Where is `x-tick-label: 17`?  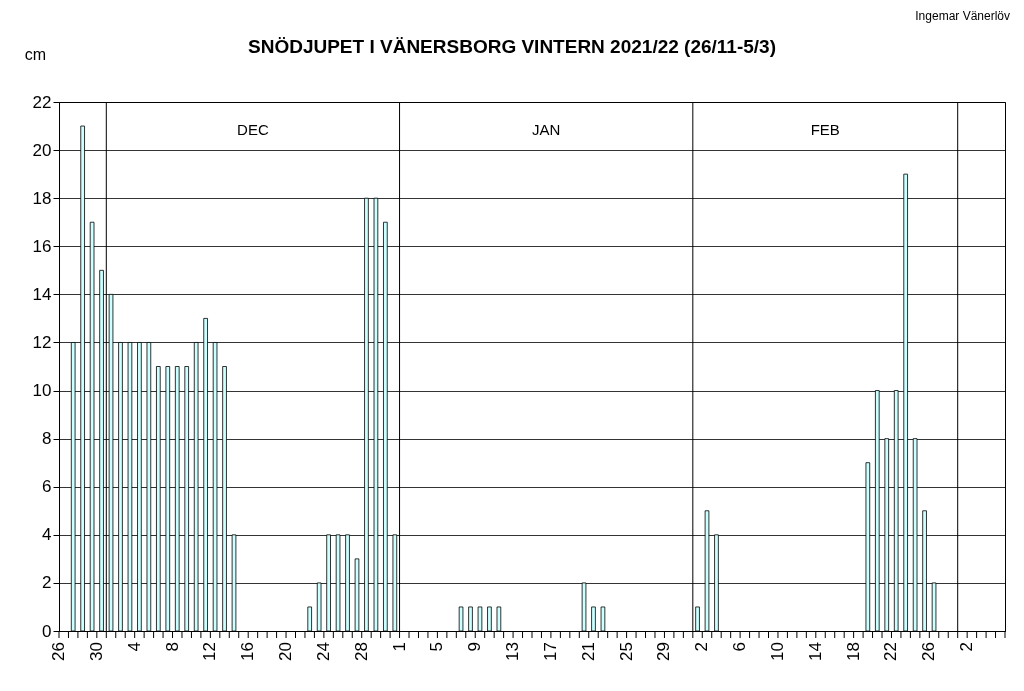
x-tick-label: 17 is located at coordinates (550, 651).